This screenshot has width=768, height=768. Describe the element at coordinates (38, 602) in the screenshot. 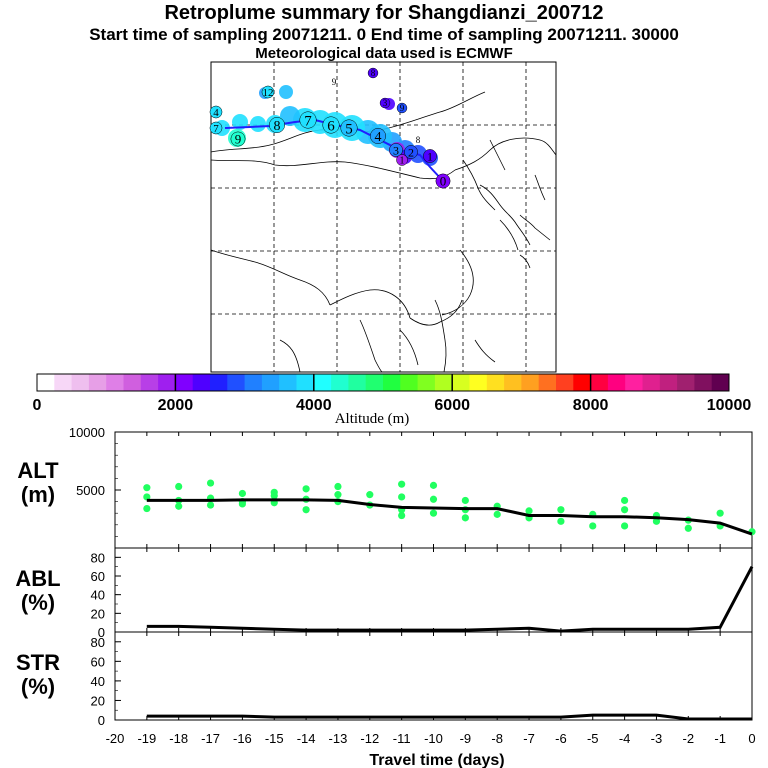

I see `abl-panel-unit: (%)` at that location.